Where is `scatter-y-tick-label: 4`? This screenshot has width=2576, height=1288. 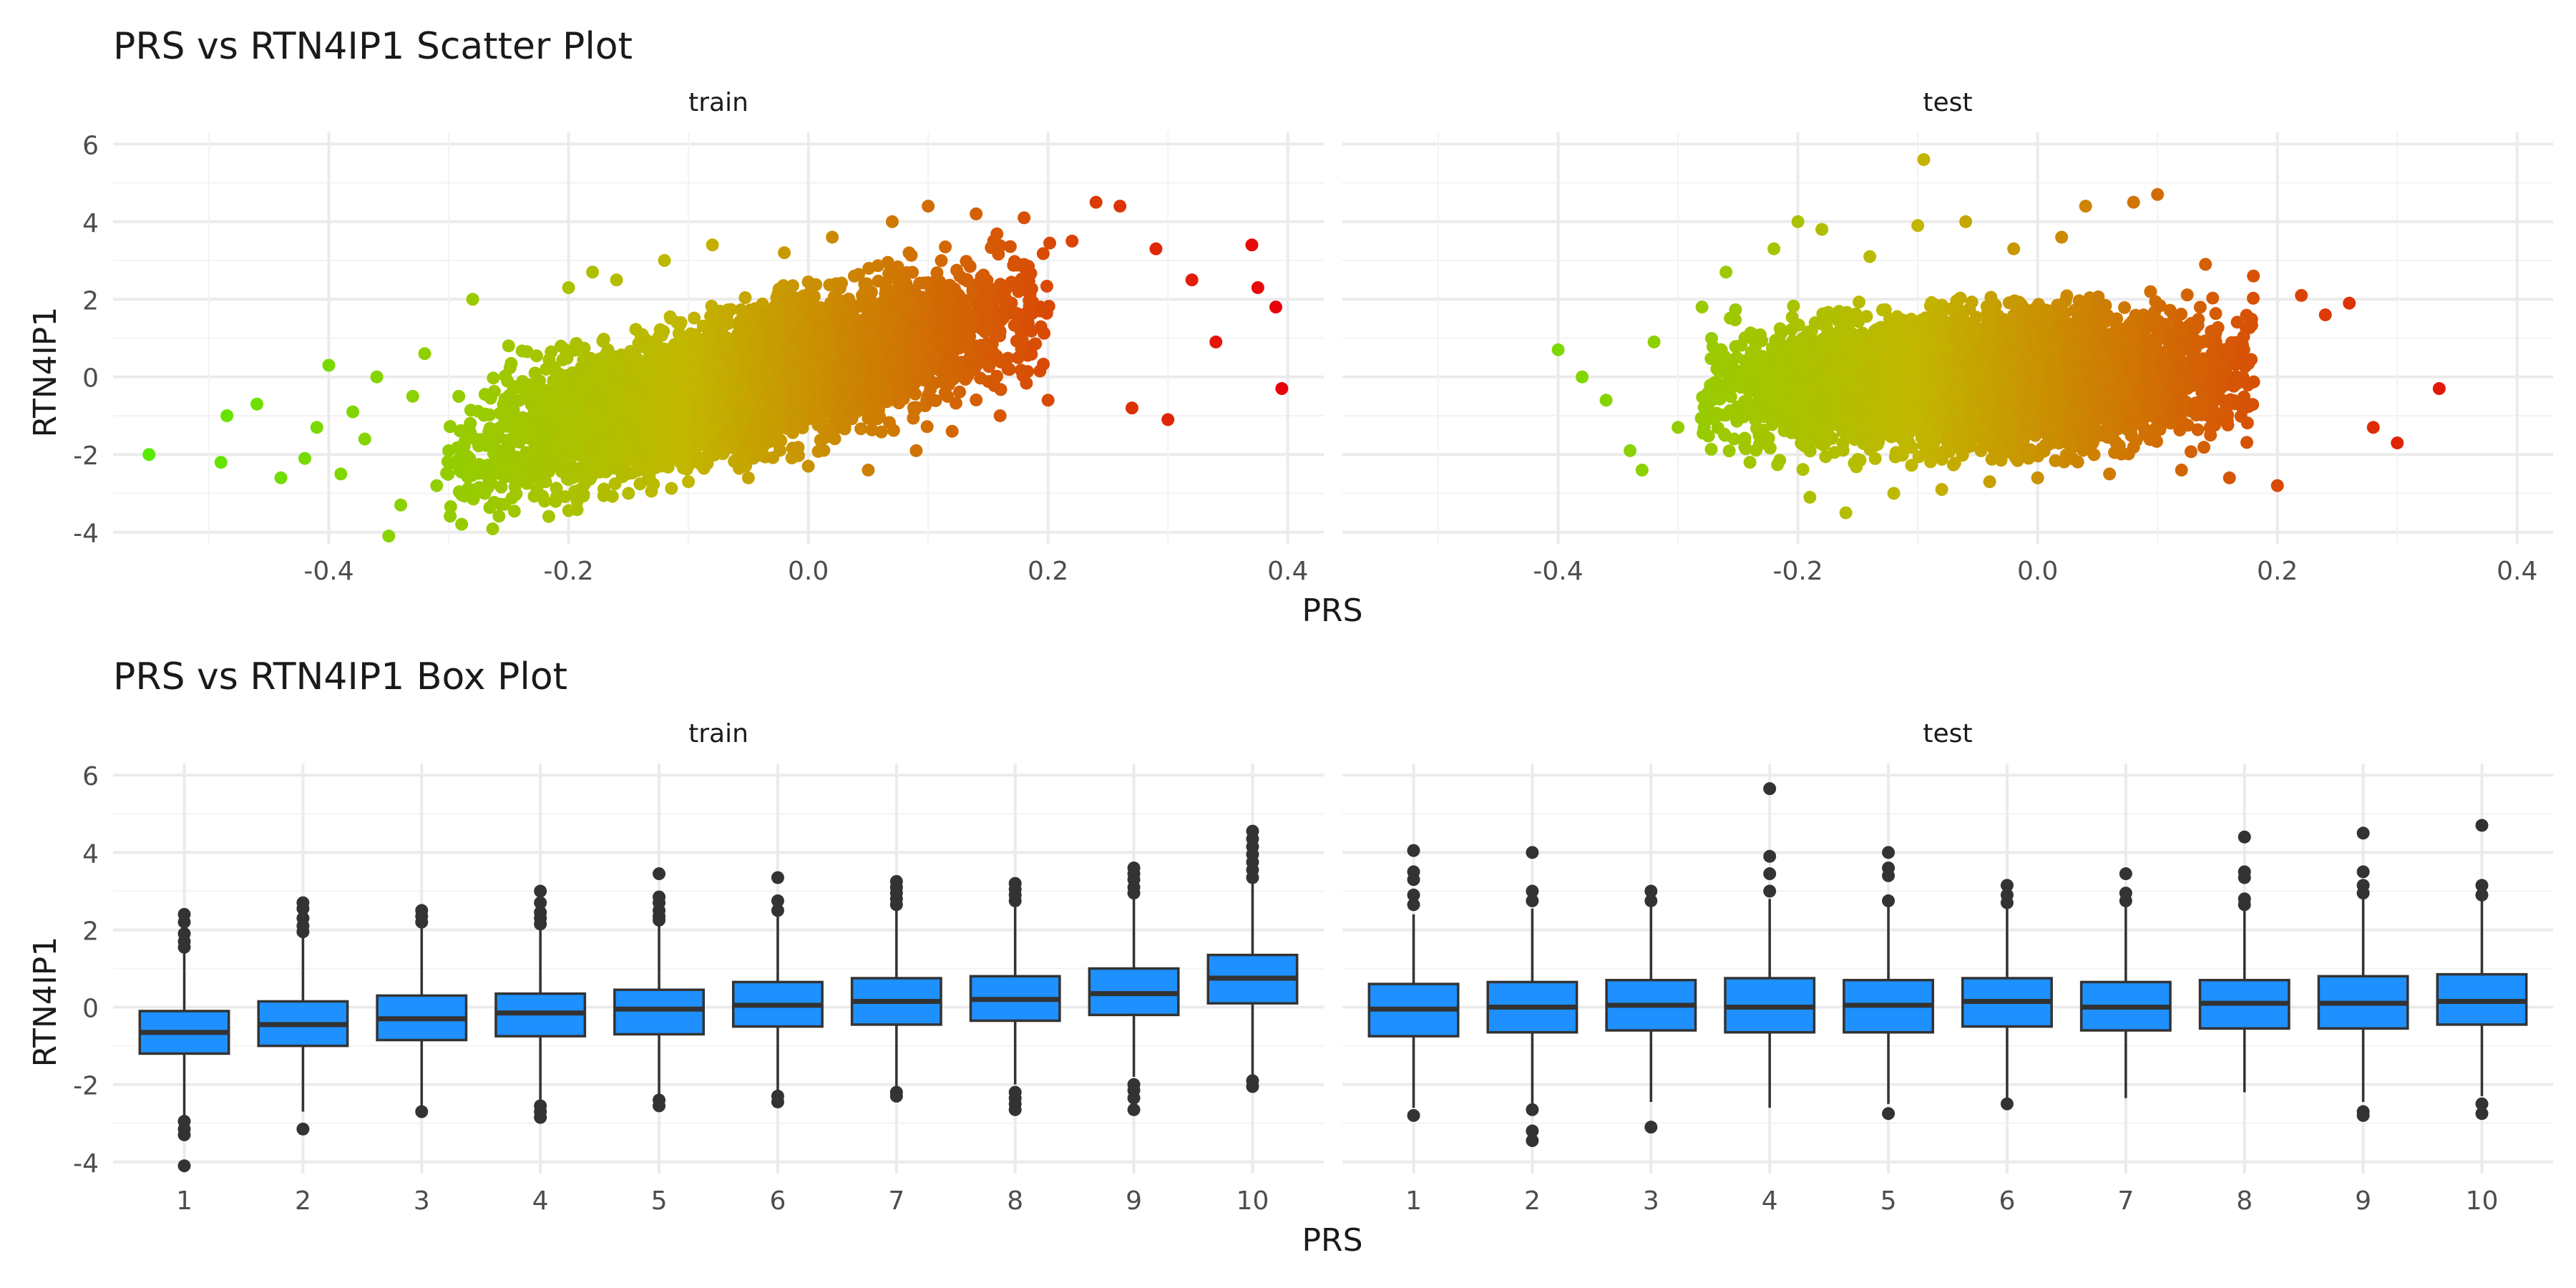
scatter-y-tick-label: 4 is located at coordinates (90, 223).